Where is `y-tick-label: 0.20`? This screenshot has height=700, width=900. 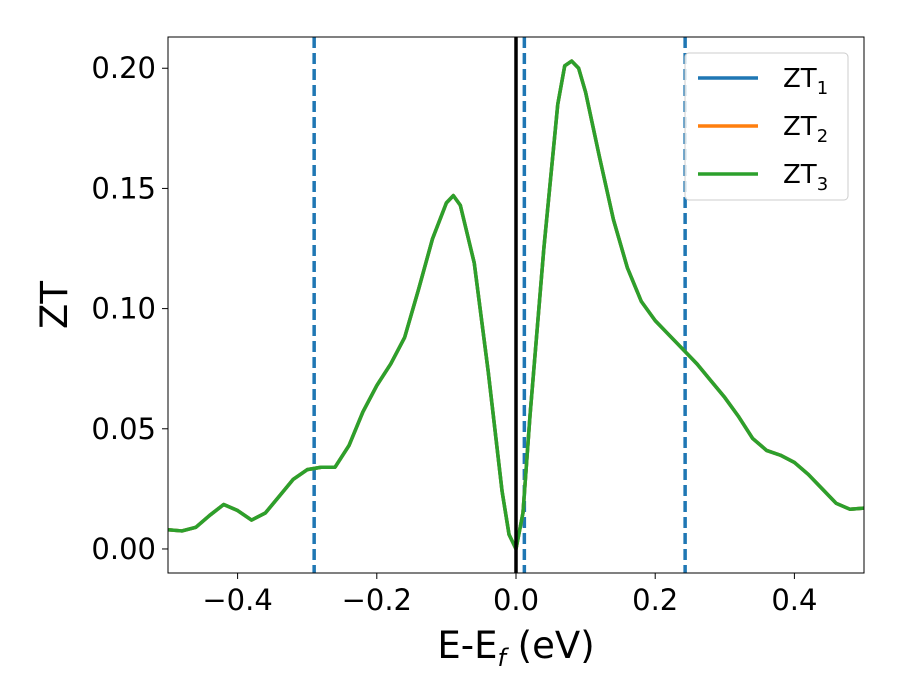
y-tick-label: 0.20 is located at coordinates (123, 68).